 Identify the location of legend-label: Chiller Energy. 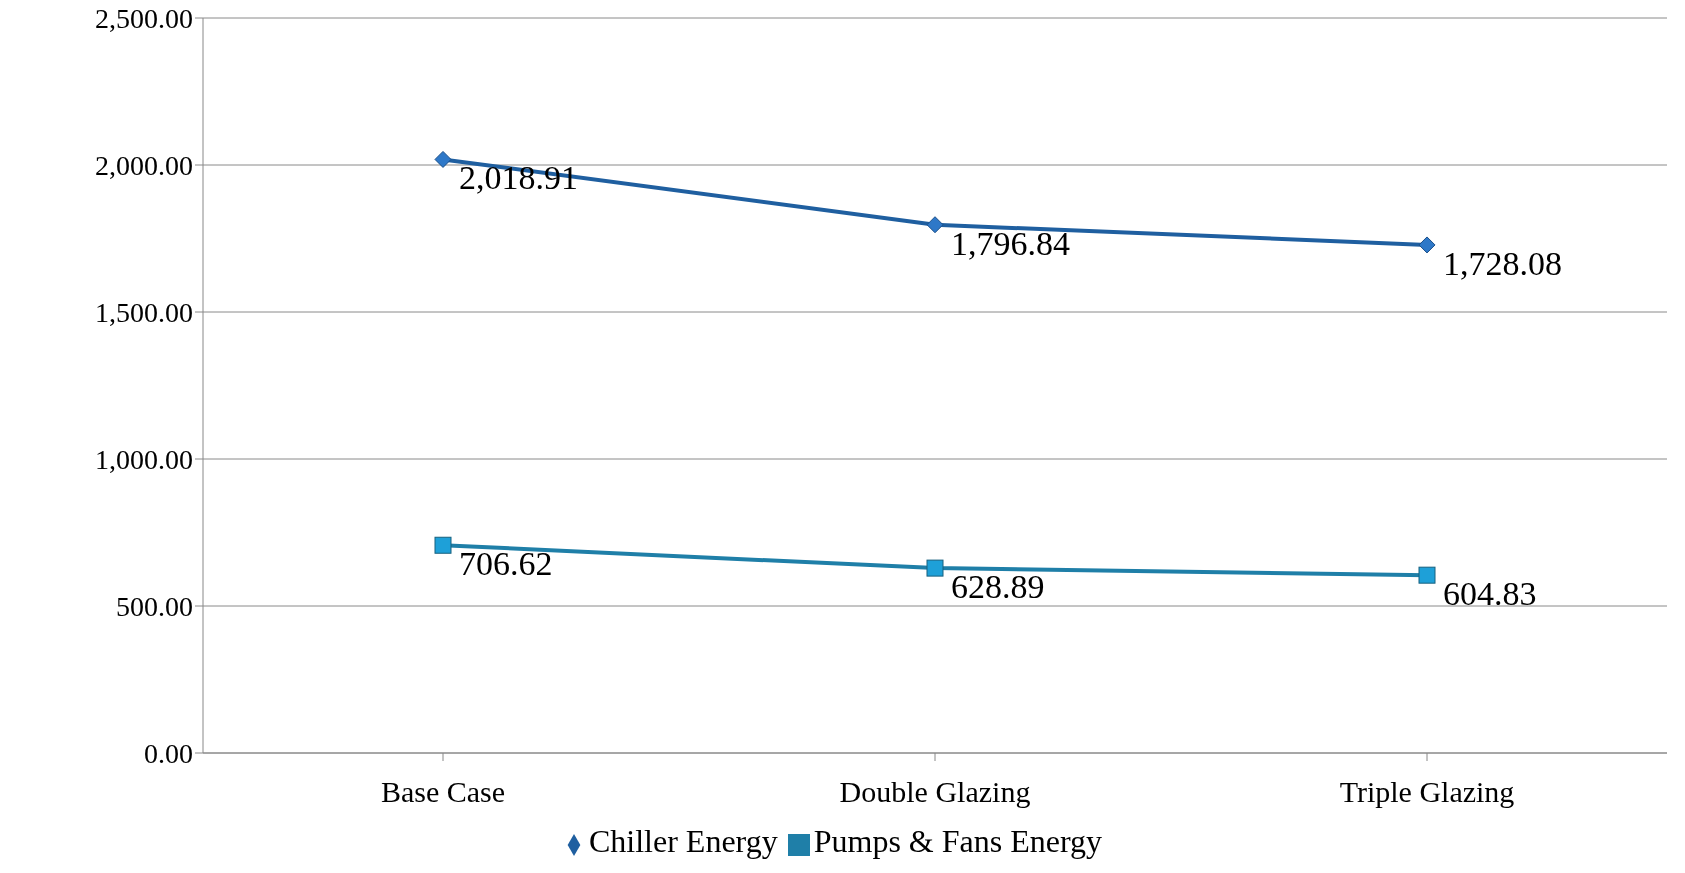
(683, 841).